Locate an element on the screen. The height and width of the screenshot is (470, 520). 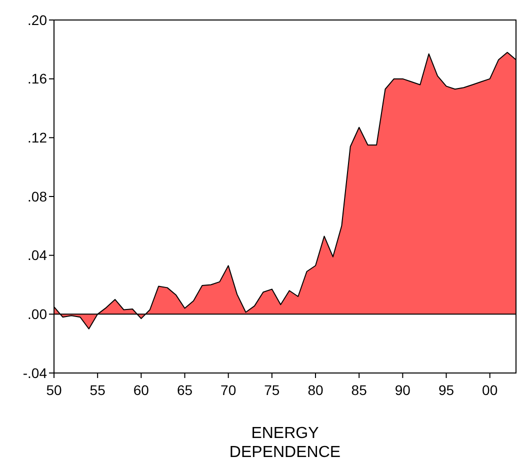
y-tick-label: .20 is located at coordinates (38, 20).